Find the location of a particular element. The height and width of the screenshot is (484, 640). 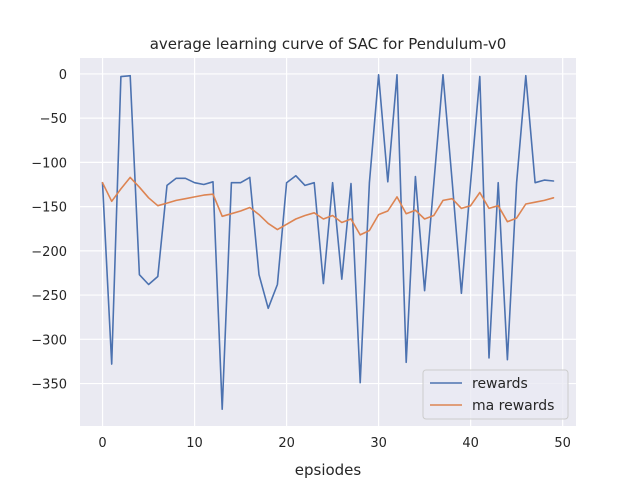

legend-label-ma-rewards: ma rewards is located at coordinates (513, 406).